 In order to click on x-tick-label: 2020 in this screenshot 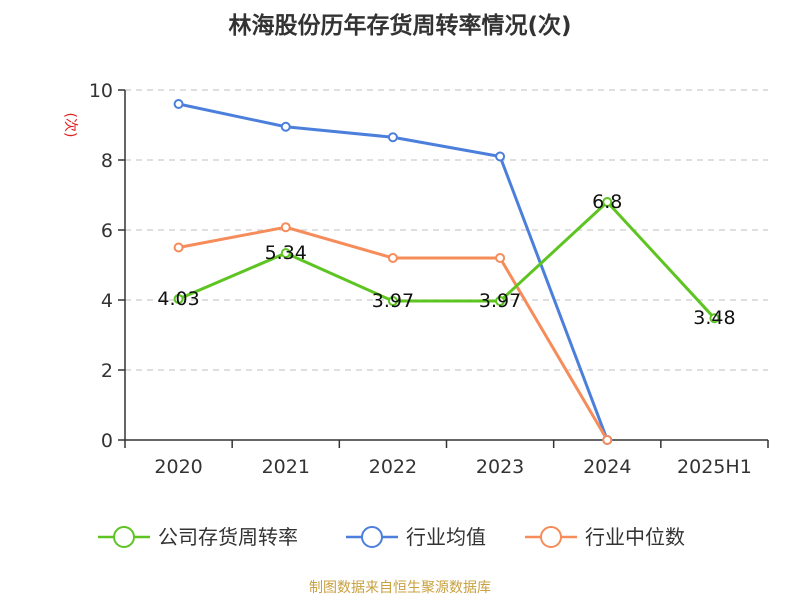, I will do `click(178, 467)`.